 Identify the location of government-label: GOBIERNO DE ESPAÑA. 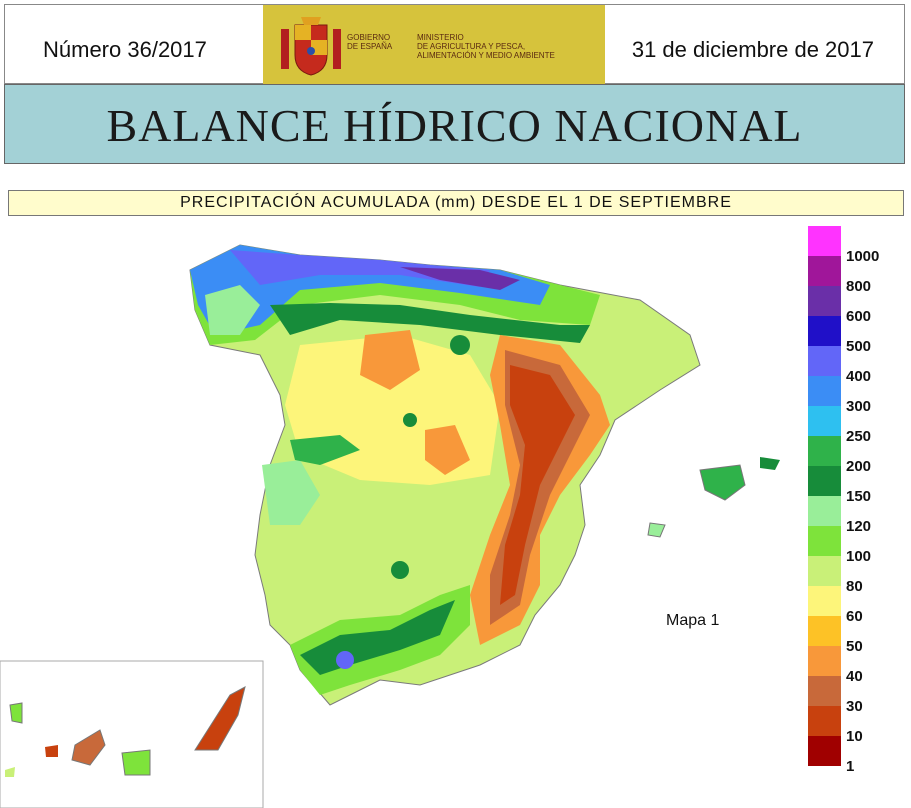
(370, 42).